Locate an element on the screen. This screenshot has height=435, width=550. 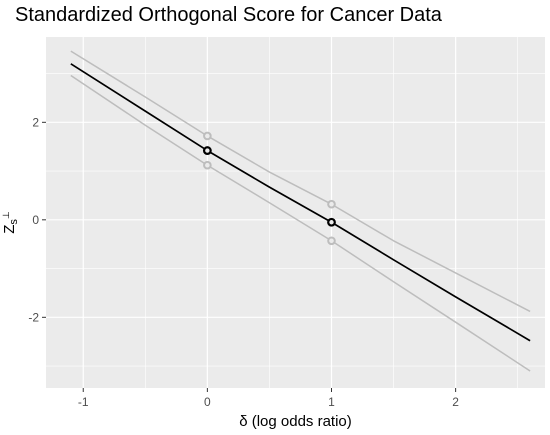
y-axis: -2 0 2 is located at coordinates (37, 219).